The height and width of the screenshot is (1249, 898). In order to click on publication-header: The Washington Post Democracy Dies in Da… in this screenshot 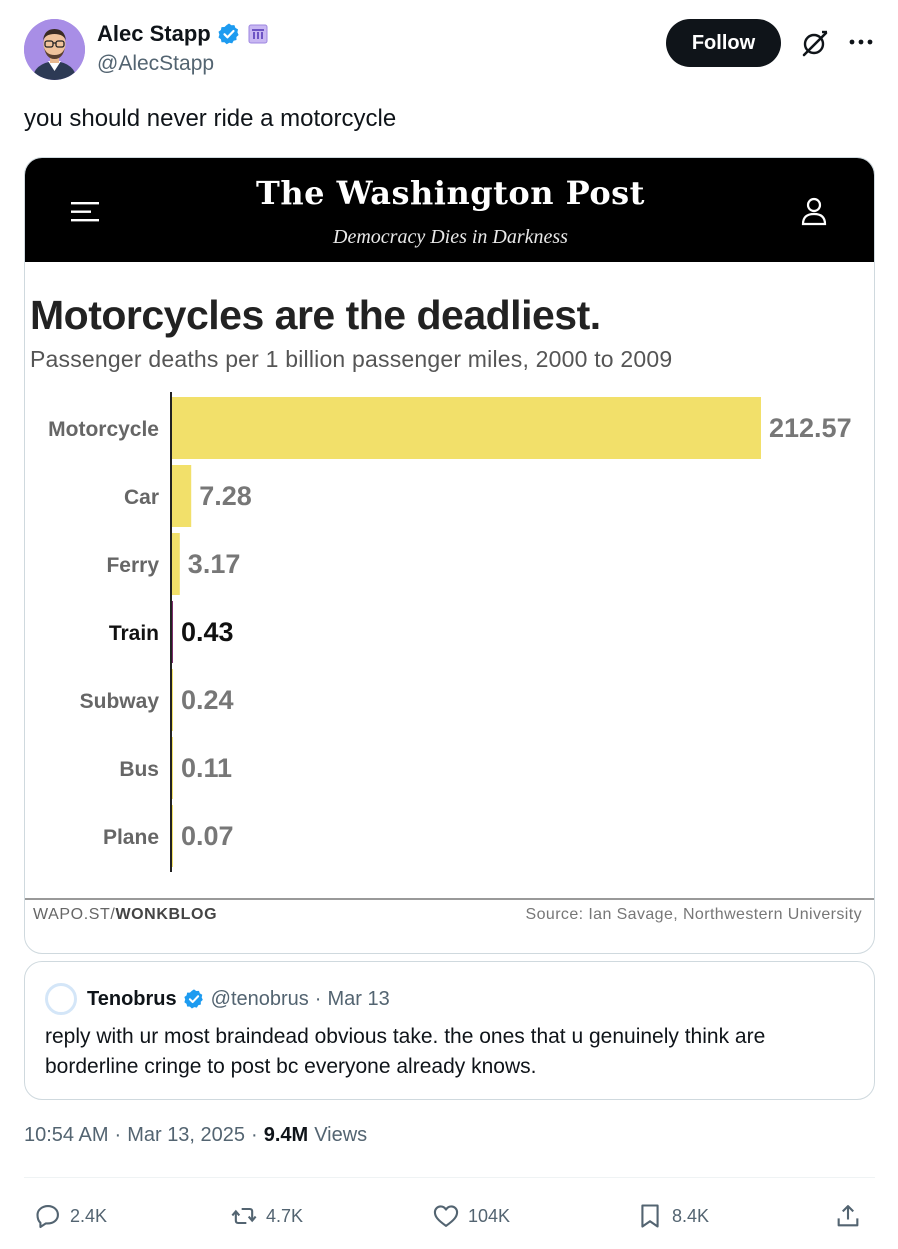, I will do `click(449, 210)`.